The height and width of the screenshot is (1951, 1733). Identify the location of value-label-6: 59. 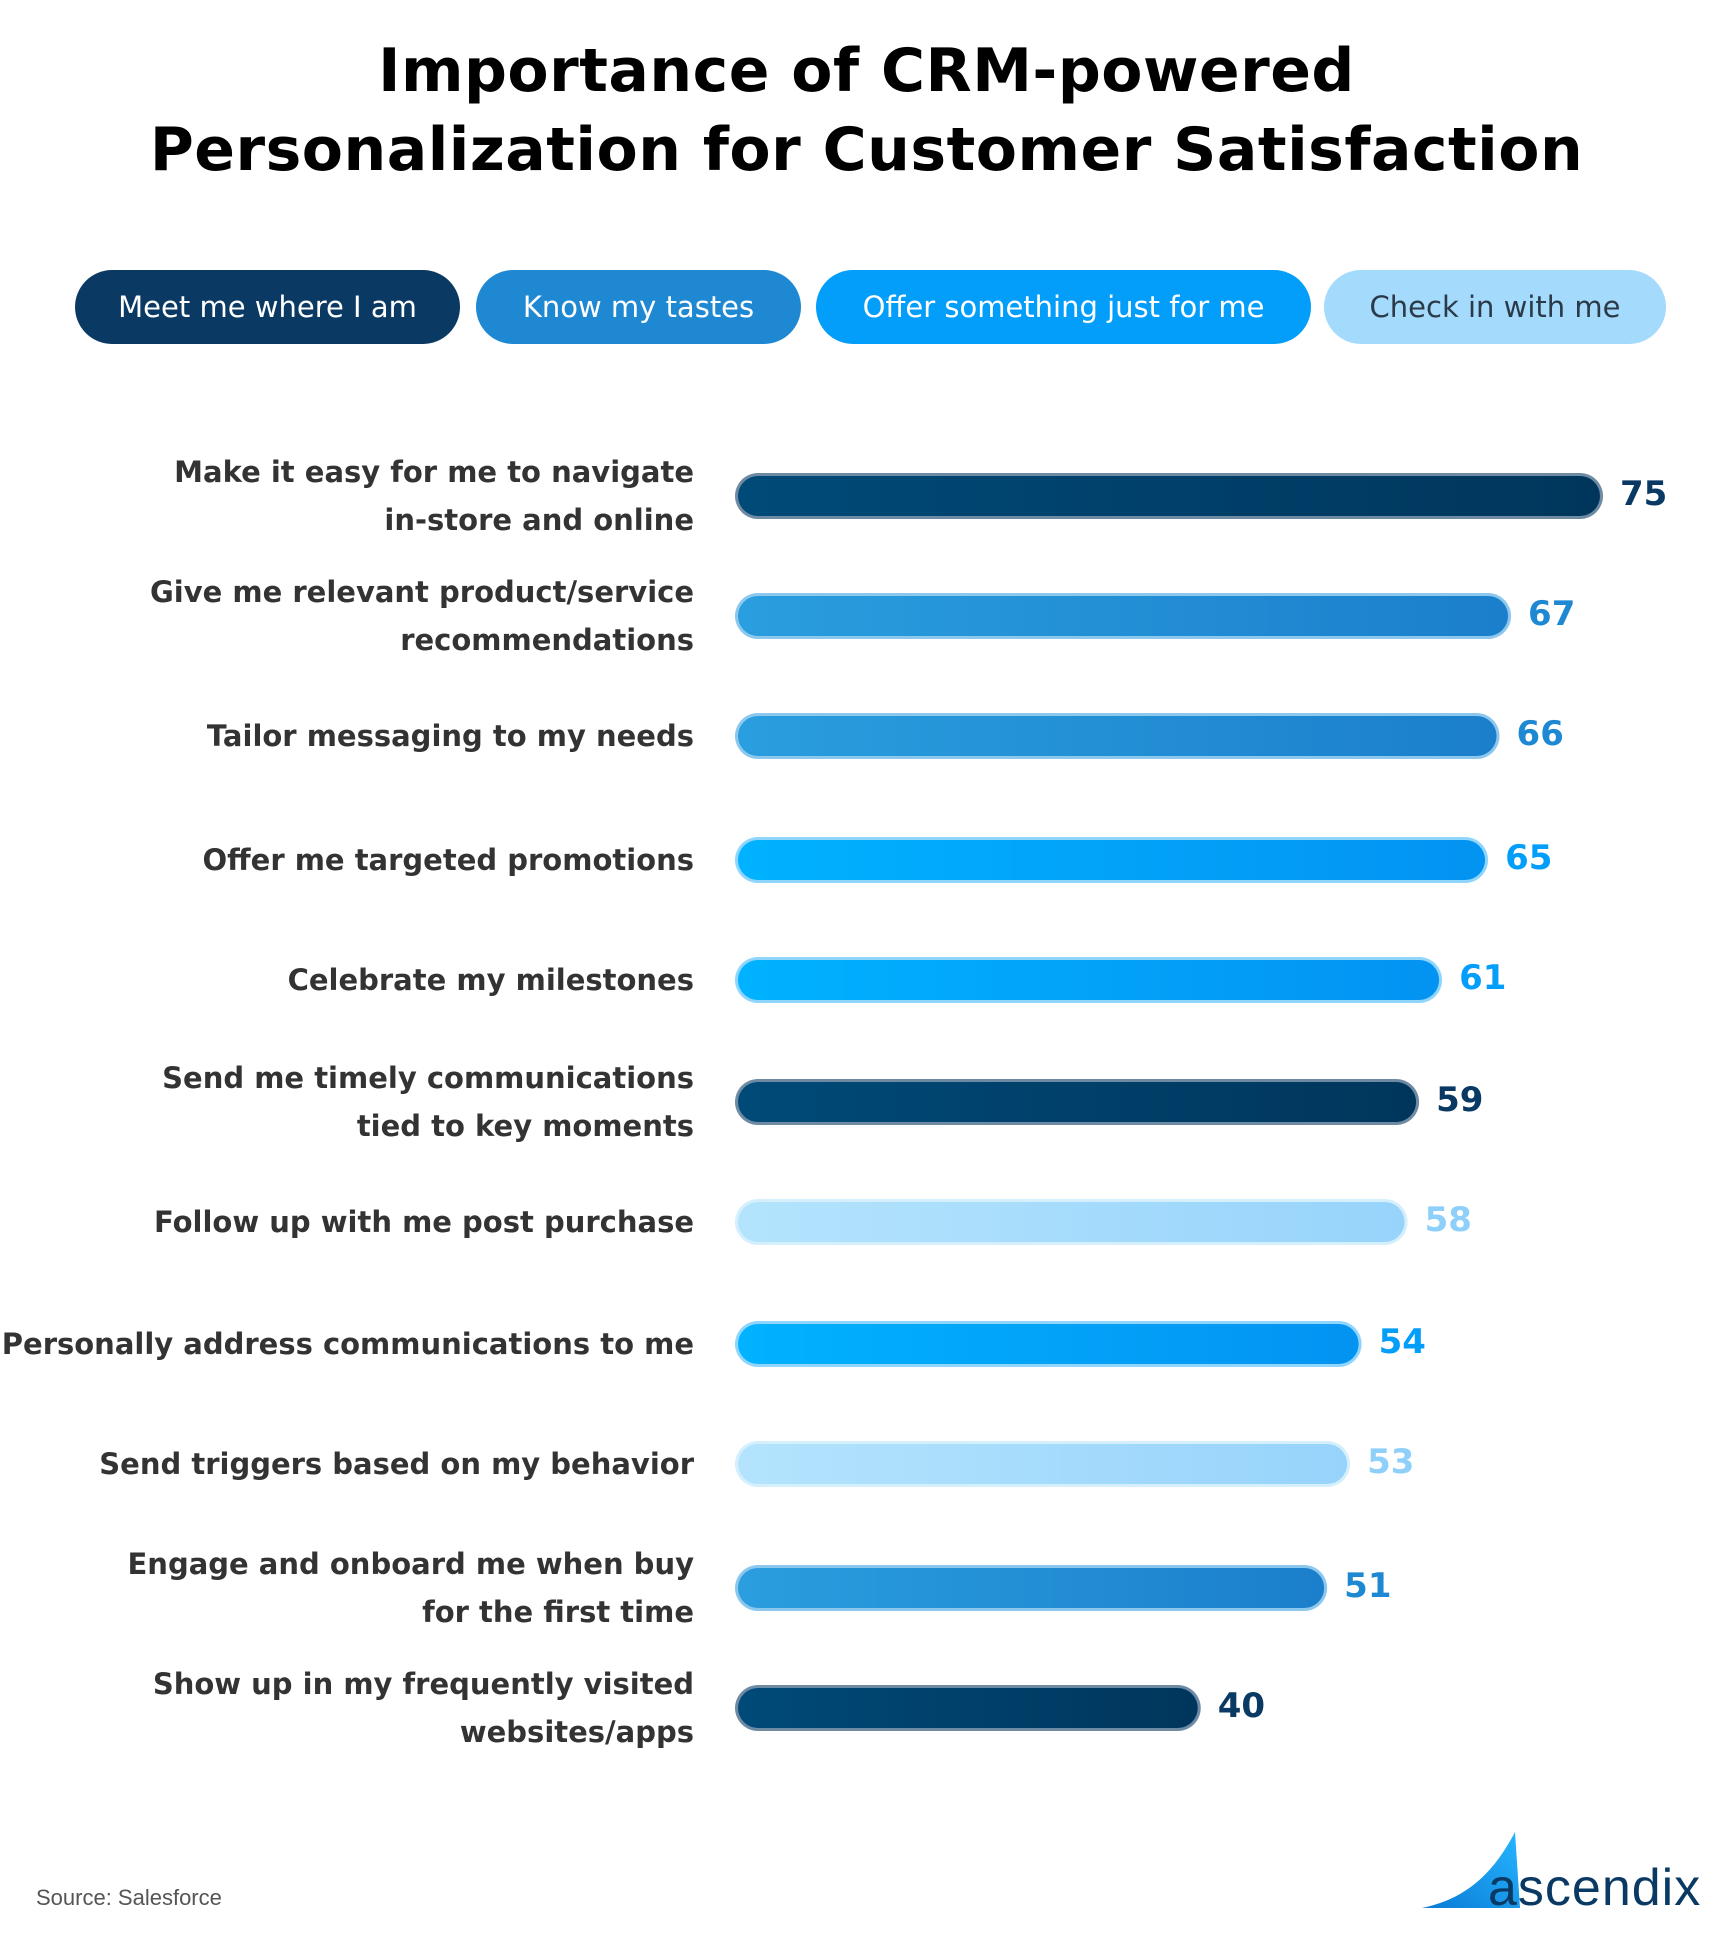
(1460, 1100).